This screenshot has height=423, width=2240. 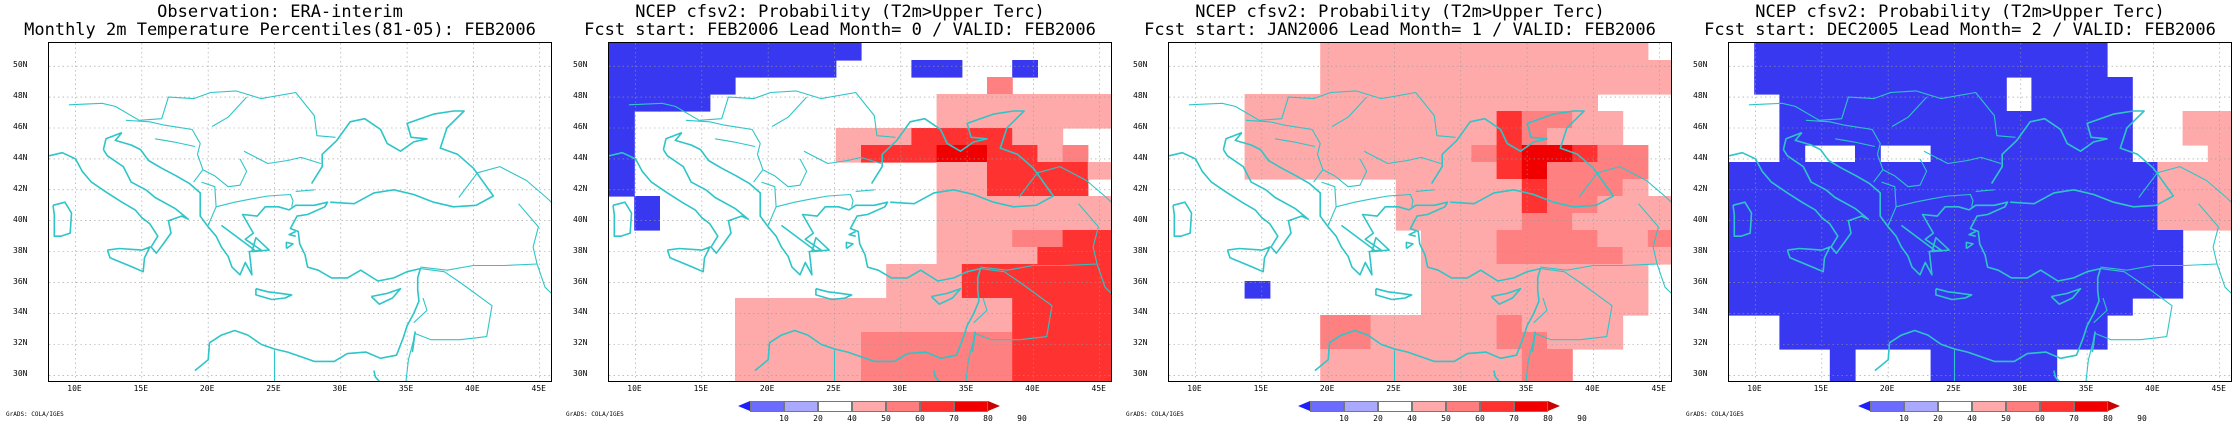 What do you see at coordinates (1140, 343) in the screenshot?
I see `latitude-tick-label: 32N` at bounding box center [1140, 343].